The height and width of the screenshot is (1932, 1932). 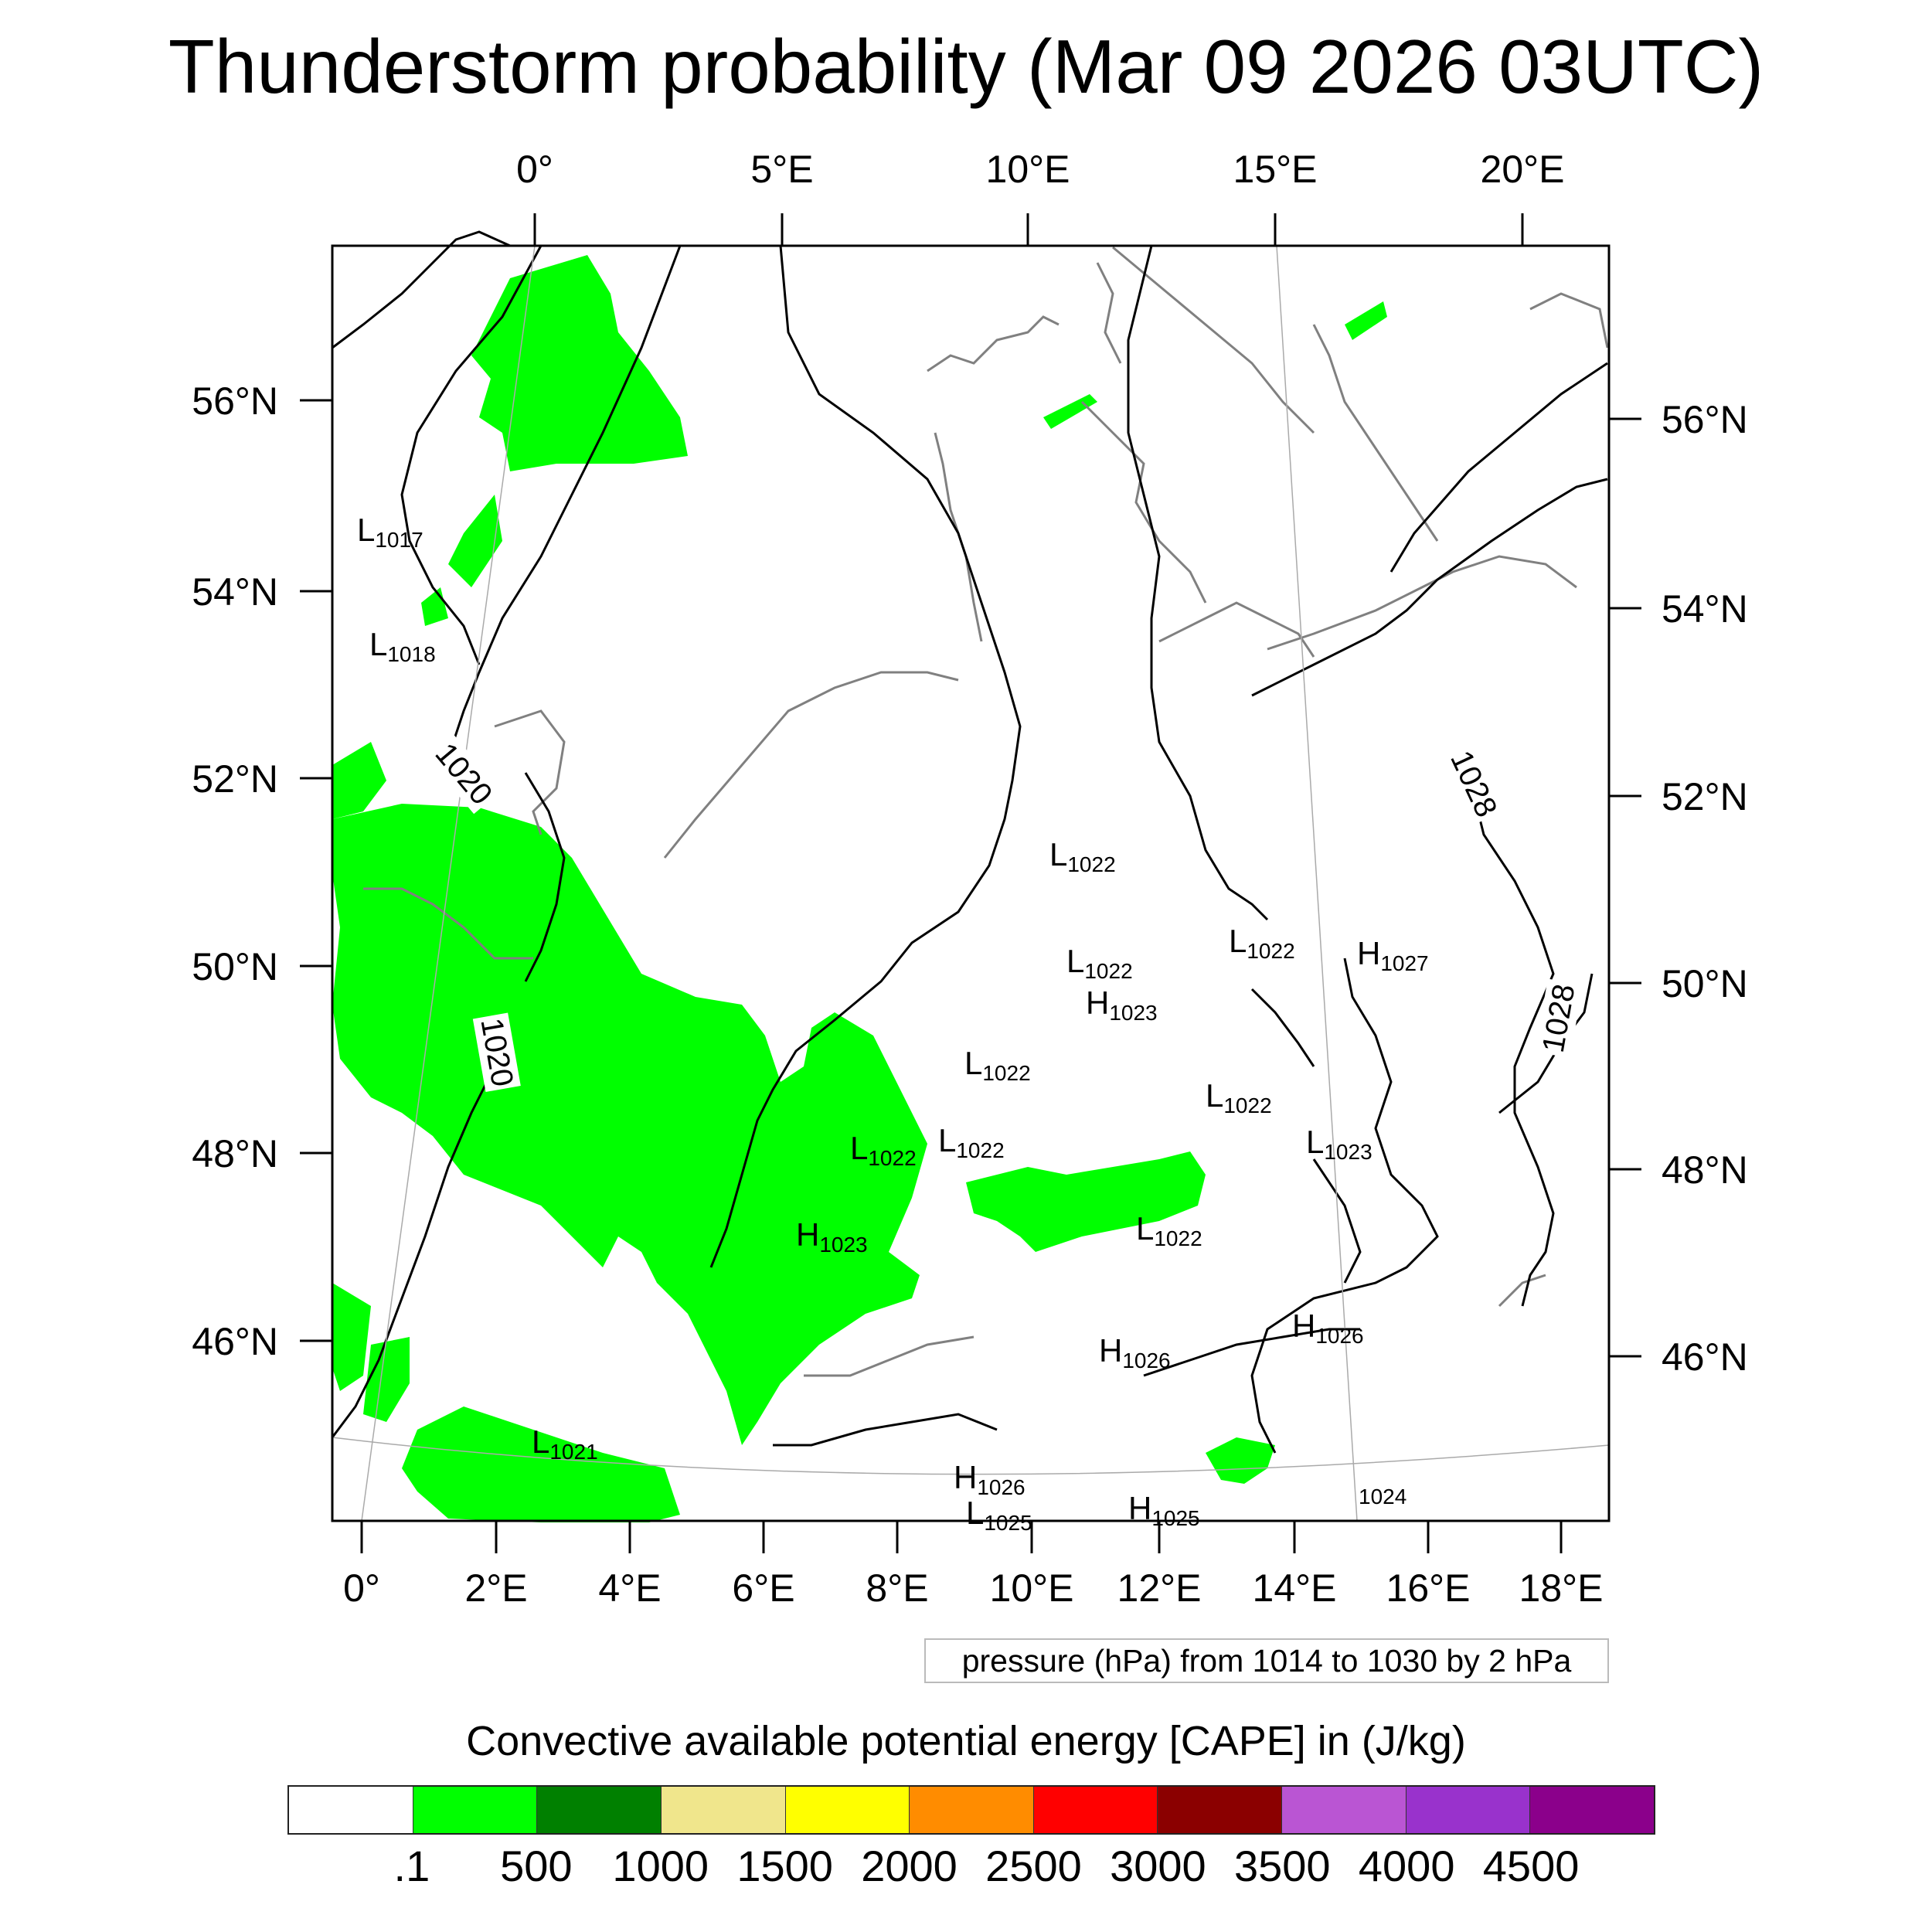 What do you see at coordinates (535, 169) in the screenshot?
I see `top-lon-label: 0°` at bounding box center [535, 169].